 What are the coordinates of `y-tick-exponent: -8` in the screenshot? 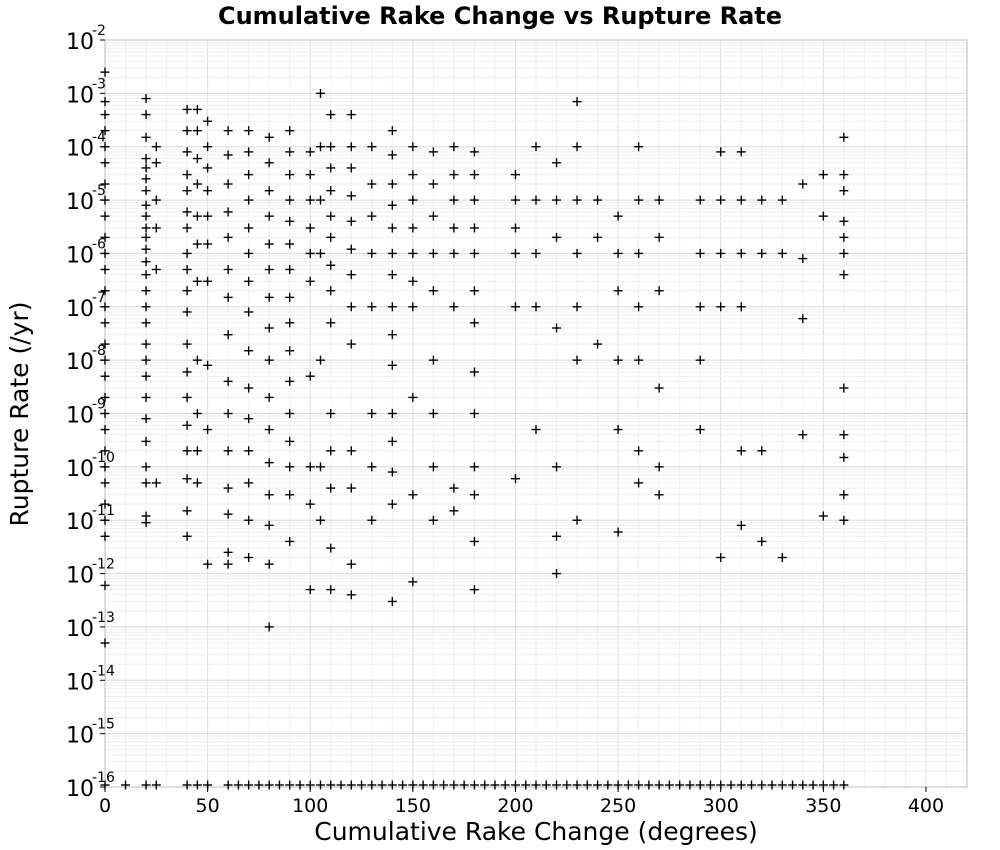 It's located at (99, 351).